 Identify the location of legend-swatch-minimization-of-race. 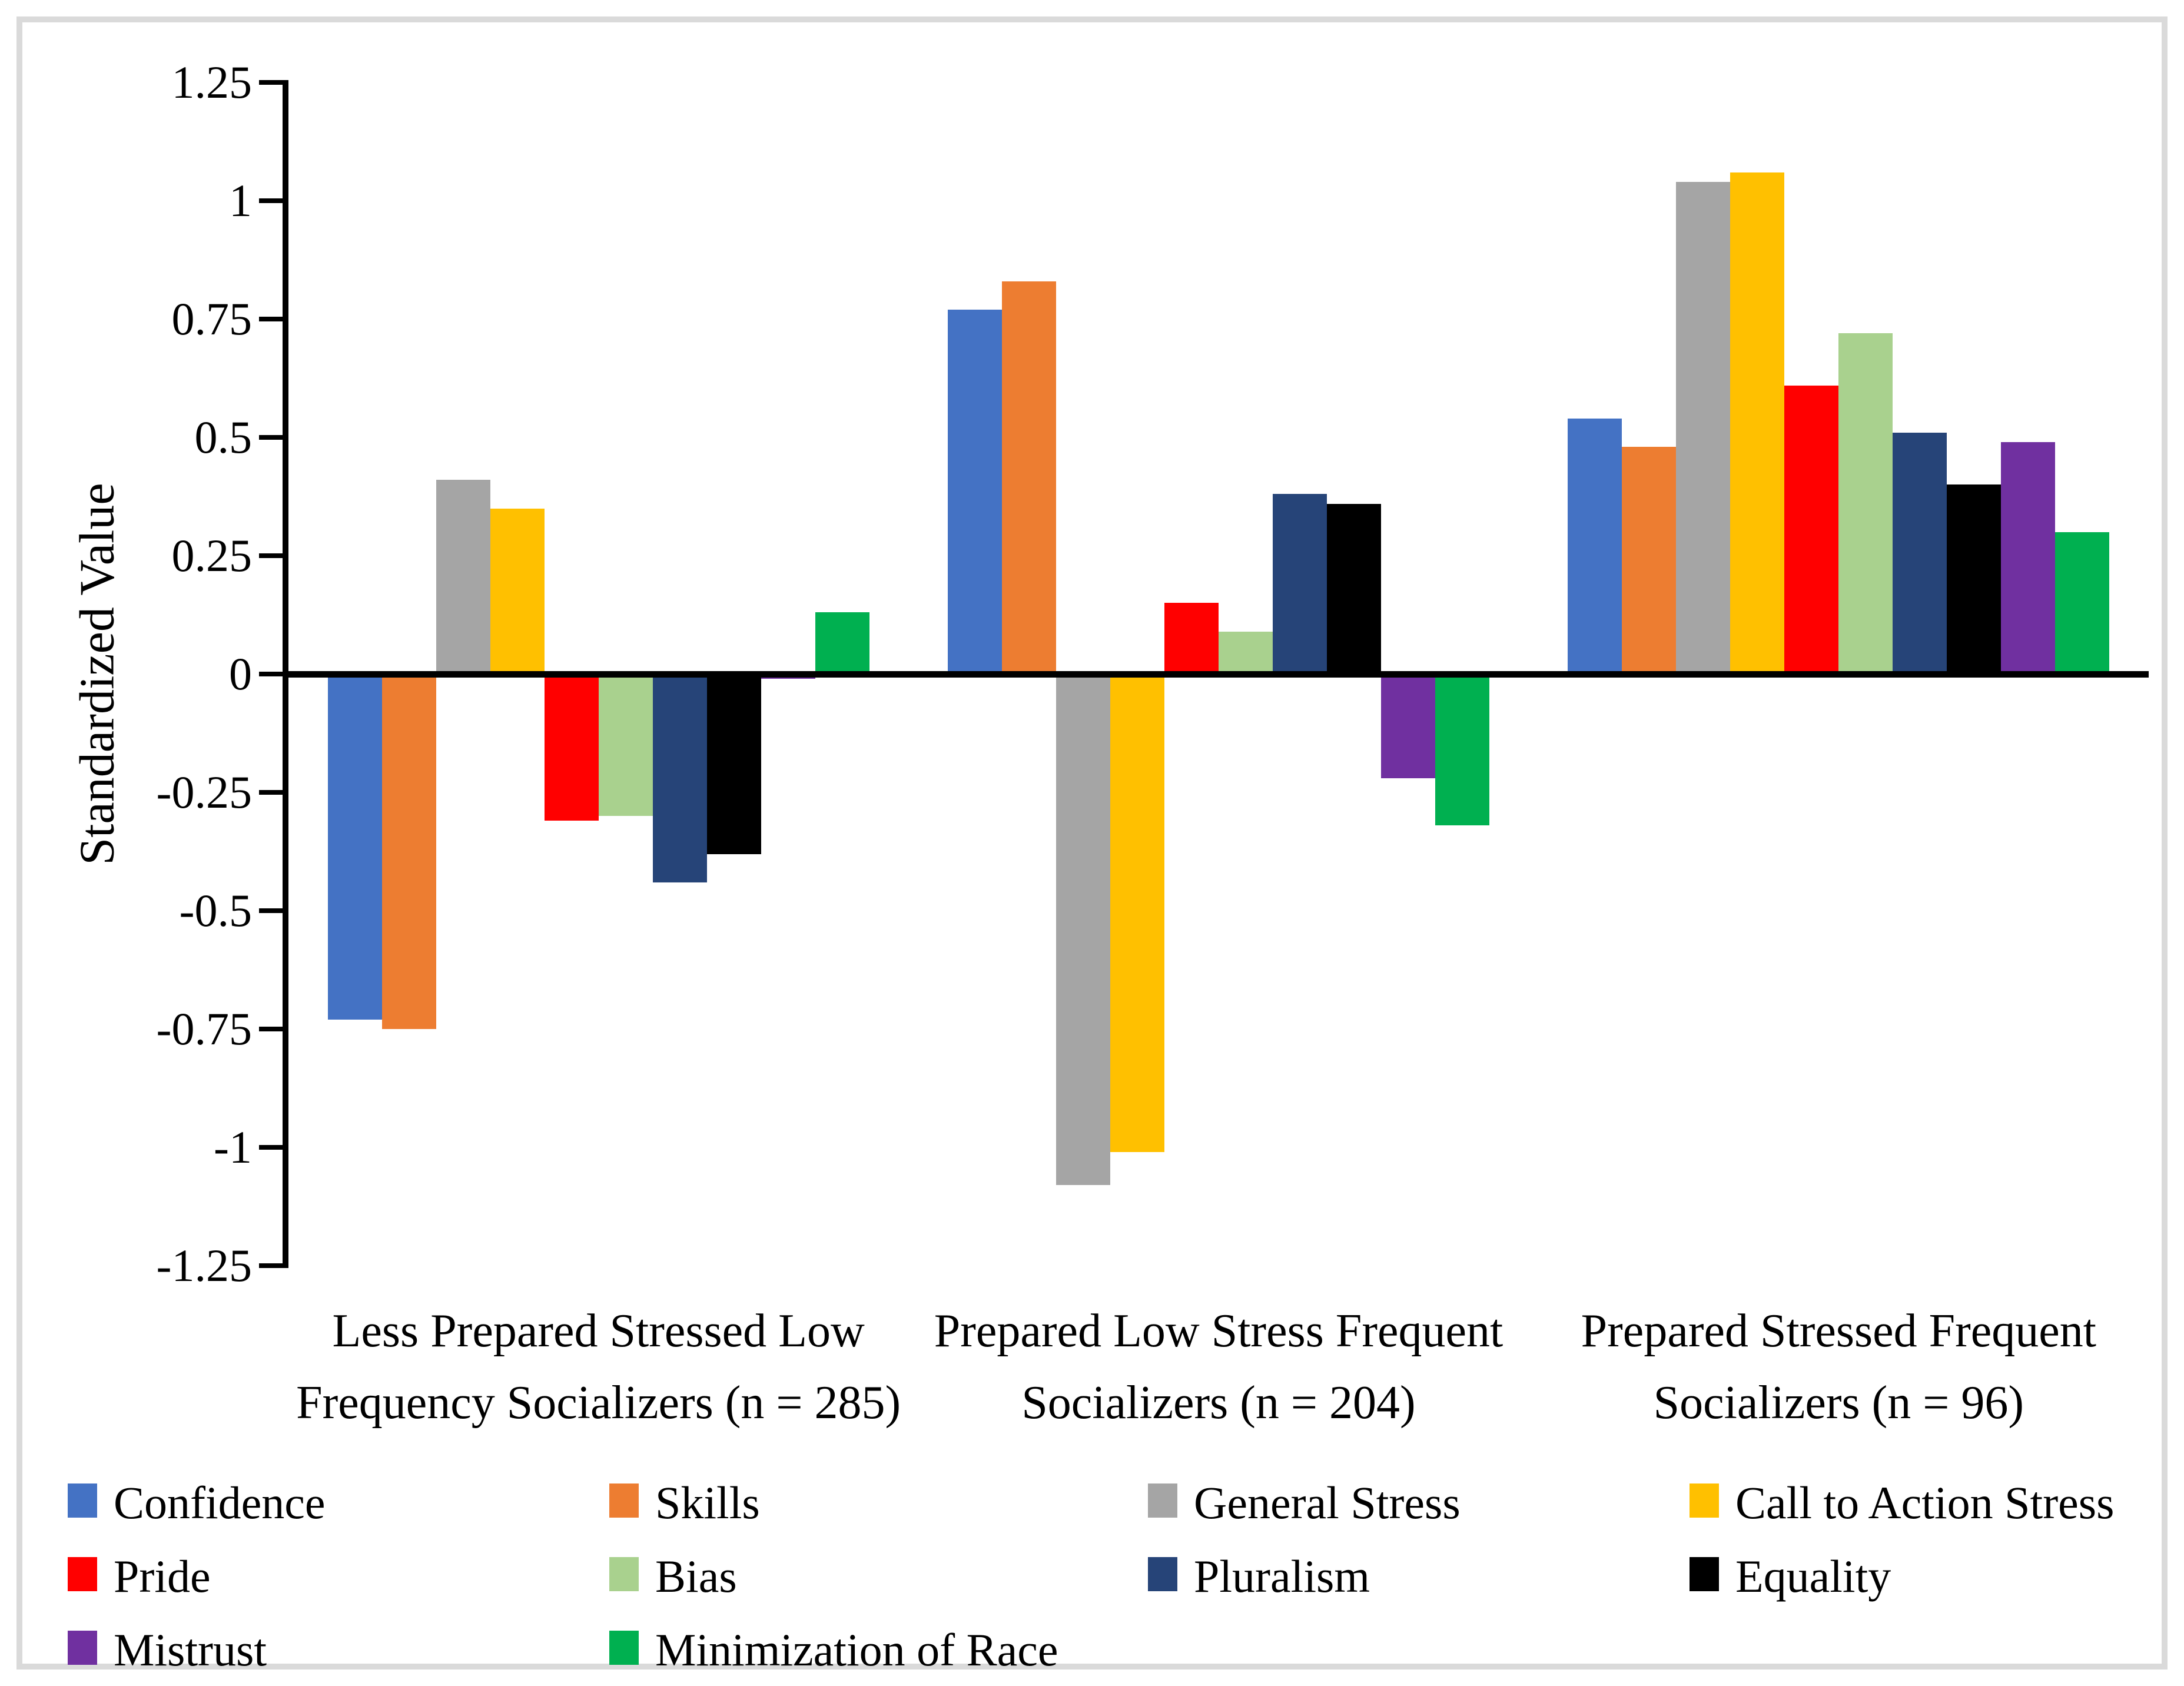
(624, 1648).